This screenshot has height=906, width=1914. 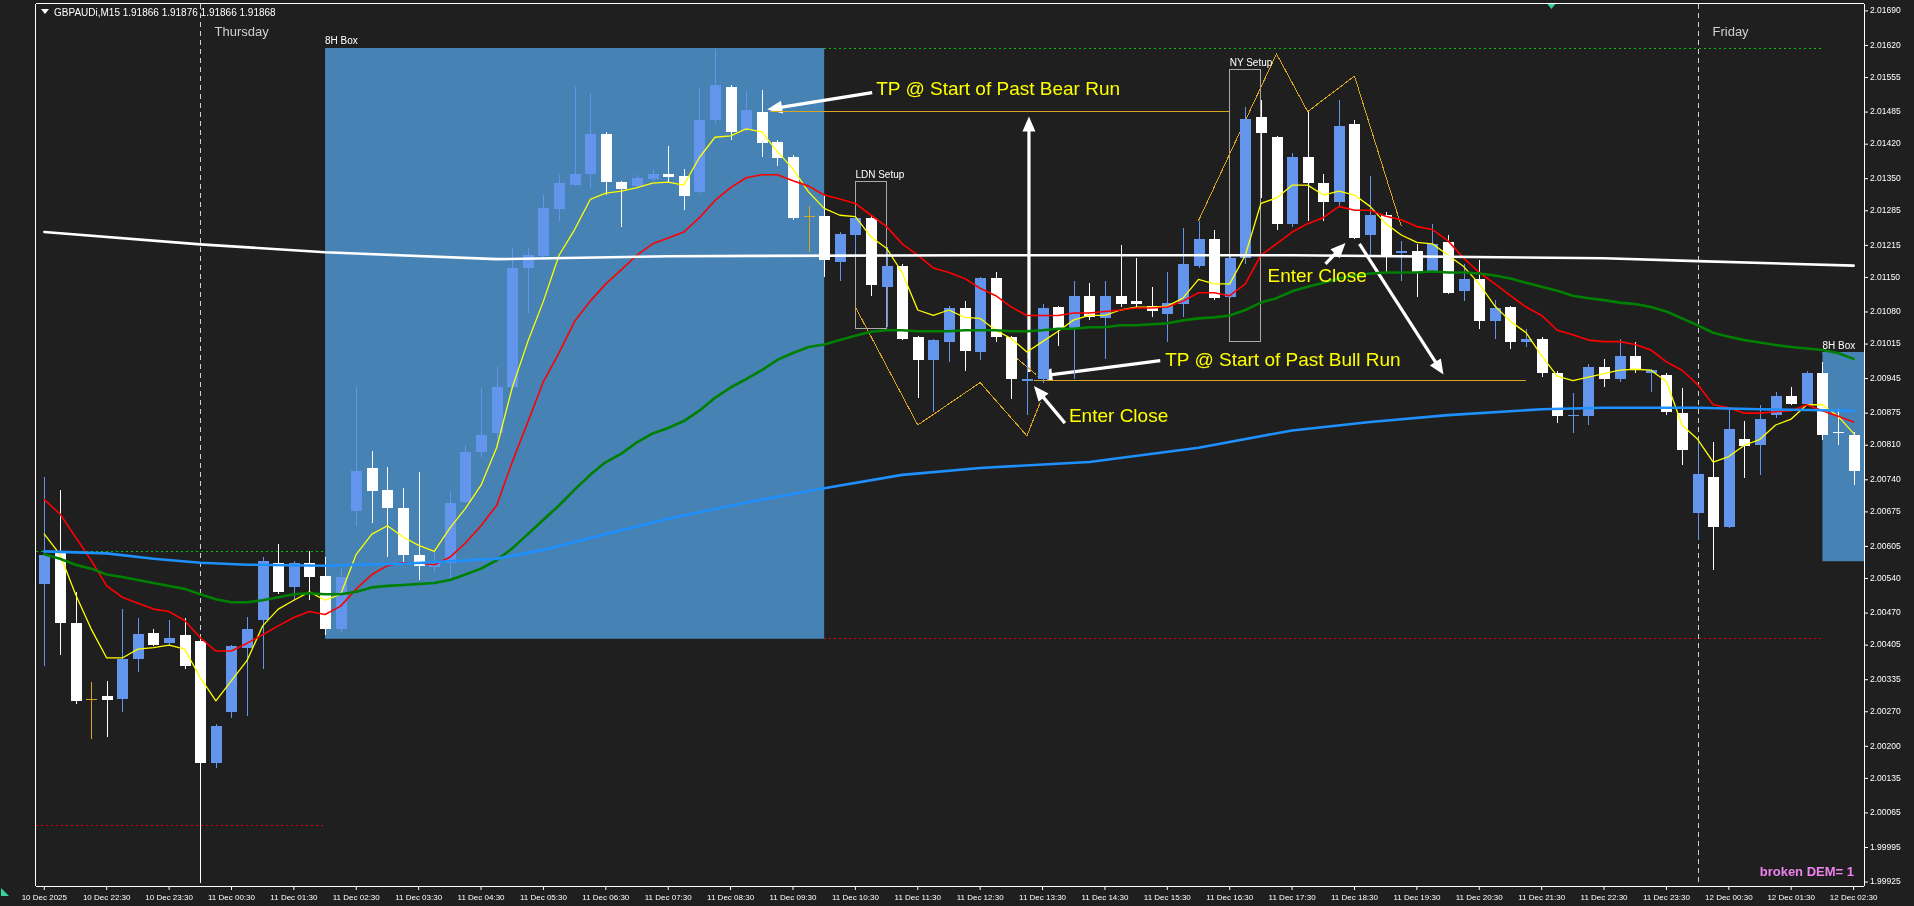 I want to click on y-tick-label: 2.00335, so click(x=1885, y=678).